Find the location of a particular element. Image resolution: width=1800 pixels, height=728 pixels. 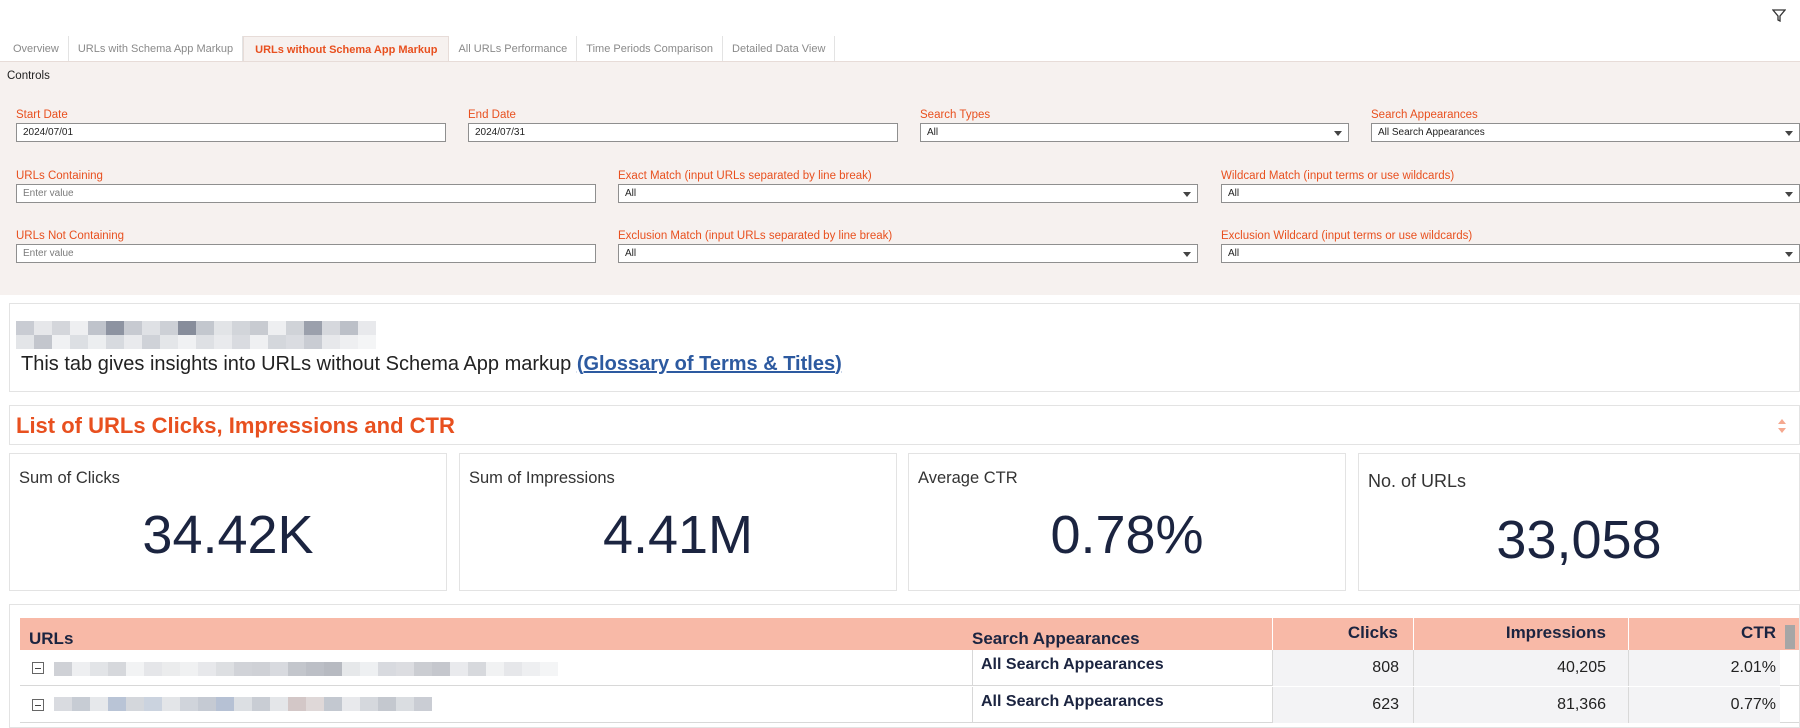

glossary-link-open: ( is located at coordinates (580, 364).